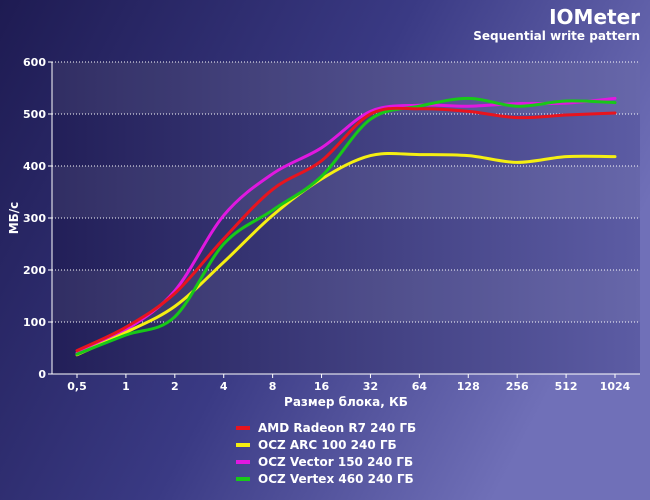 Image resolution: width=650 pixels, height=500 pixels. I want to click on x-tick-label: 1, so click(126, 386).